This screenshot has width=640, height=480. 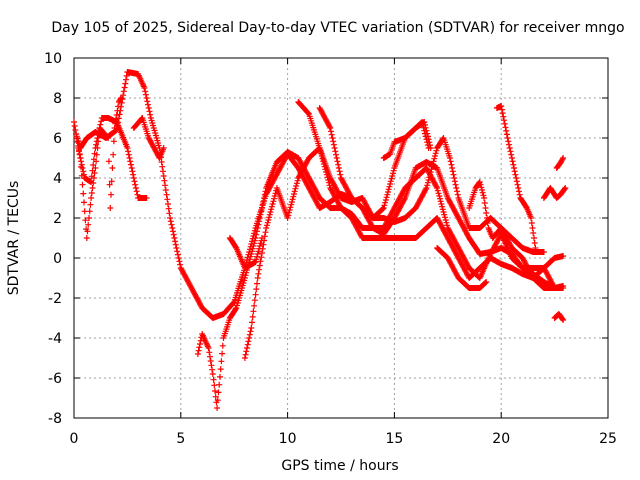 I want to click on y-axis-label: SDTVAR / TECUs, so click(x=14, y=238).